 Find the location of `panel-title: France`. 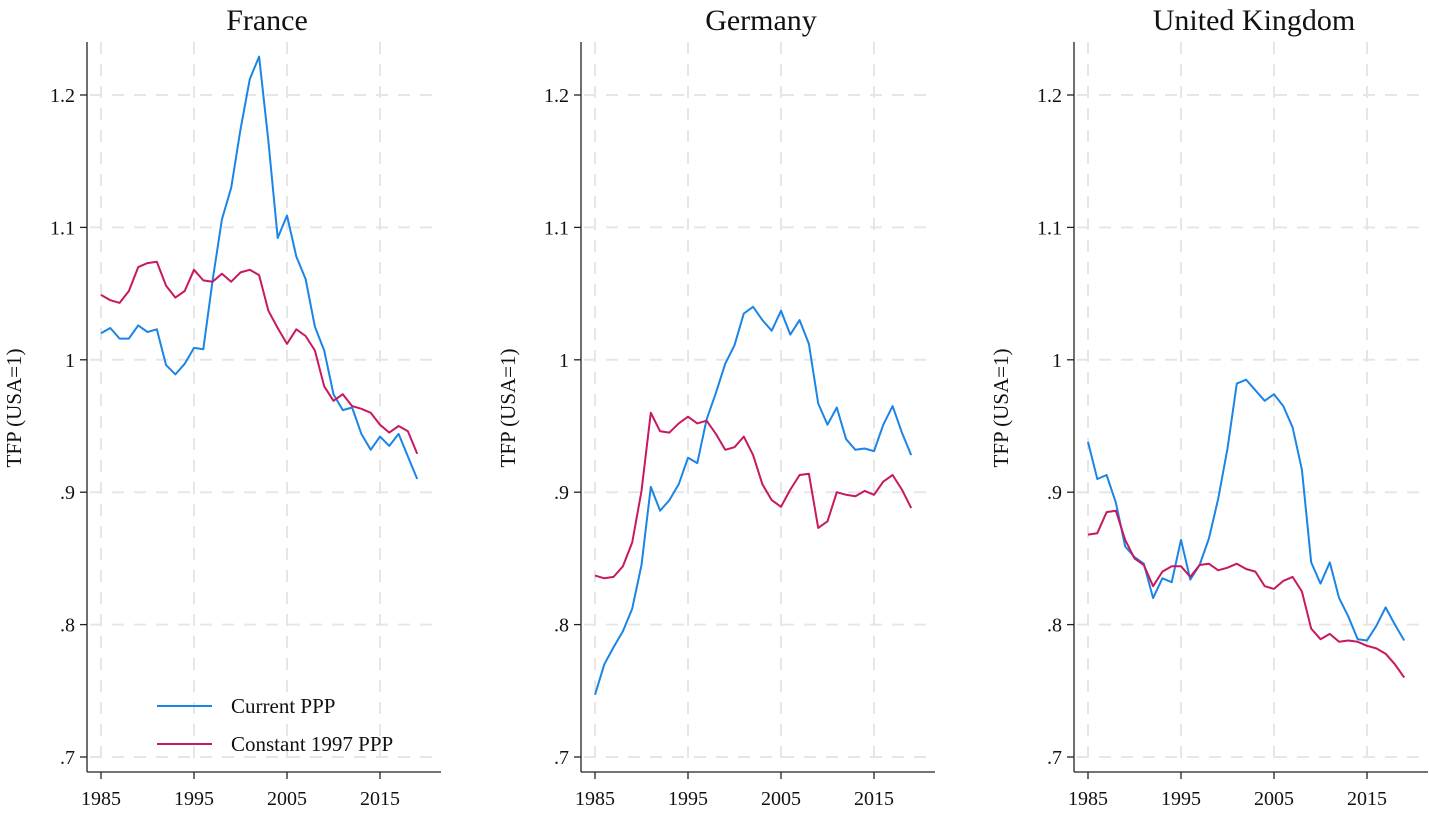

panel-title: France is located at coordinates (267, 20).